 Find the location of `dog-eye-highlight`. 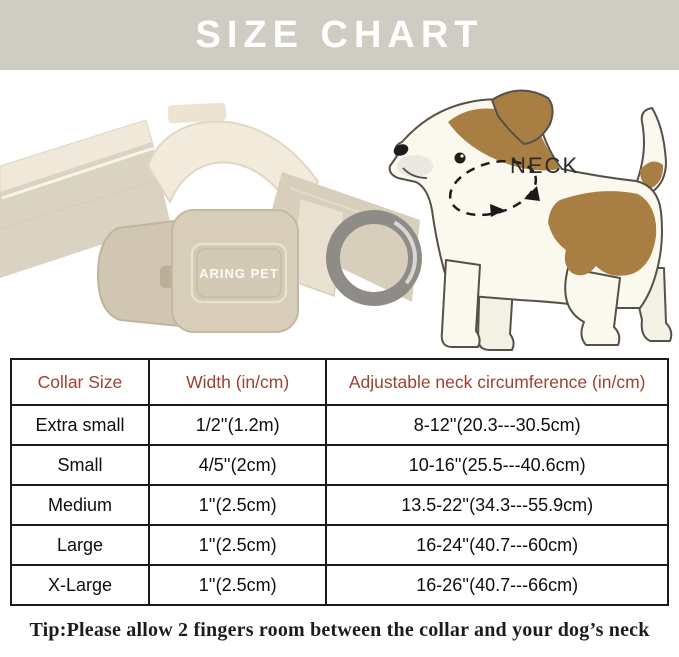

dog-eye-highlight is located at coordinates (462, 156).